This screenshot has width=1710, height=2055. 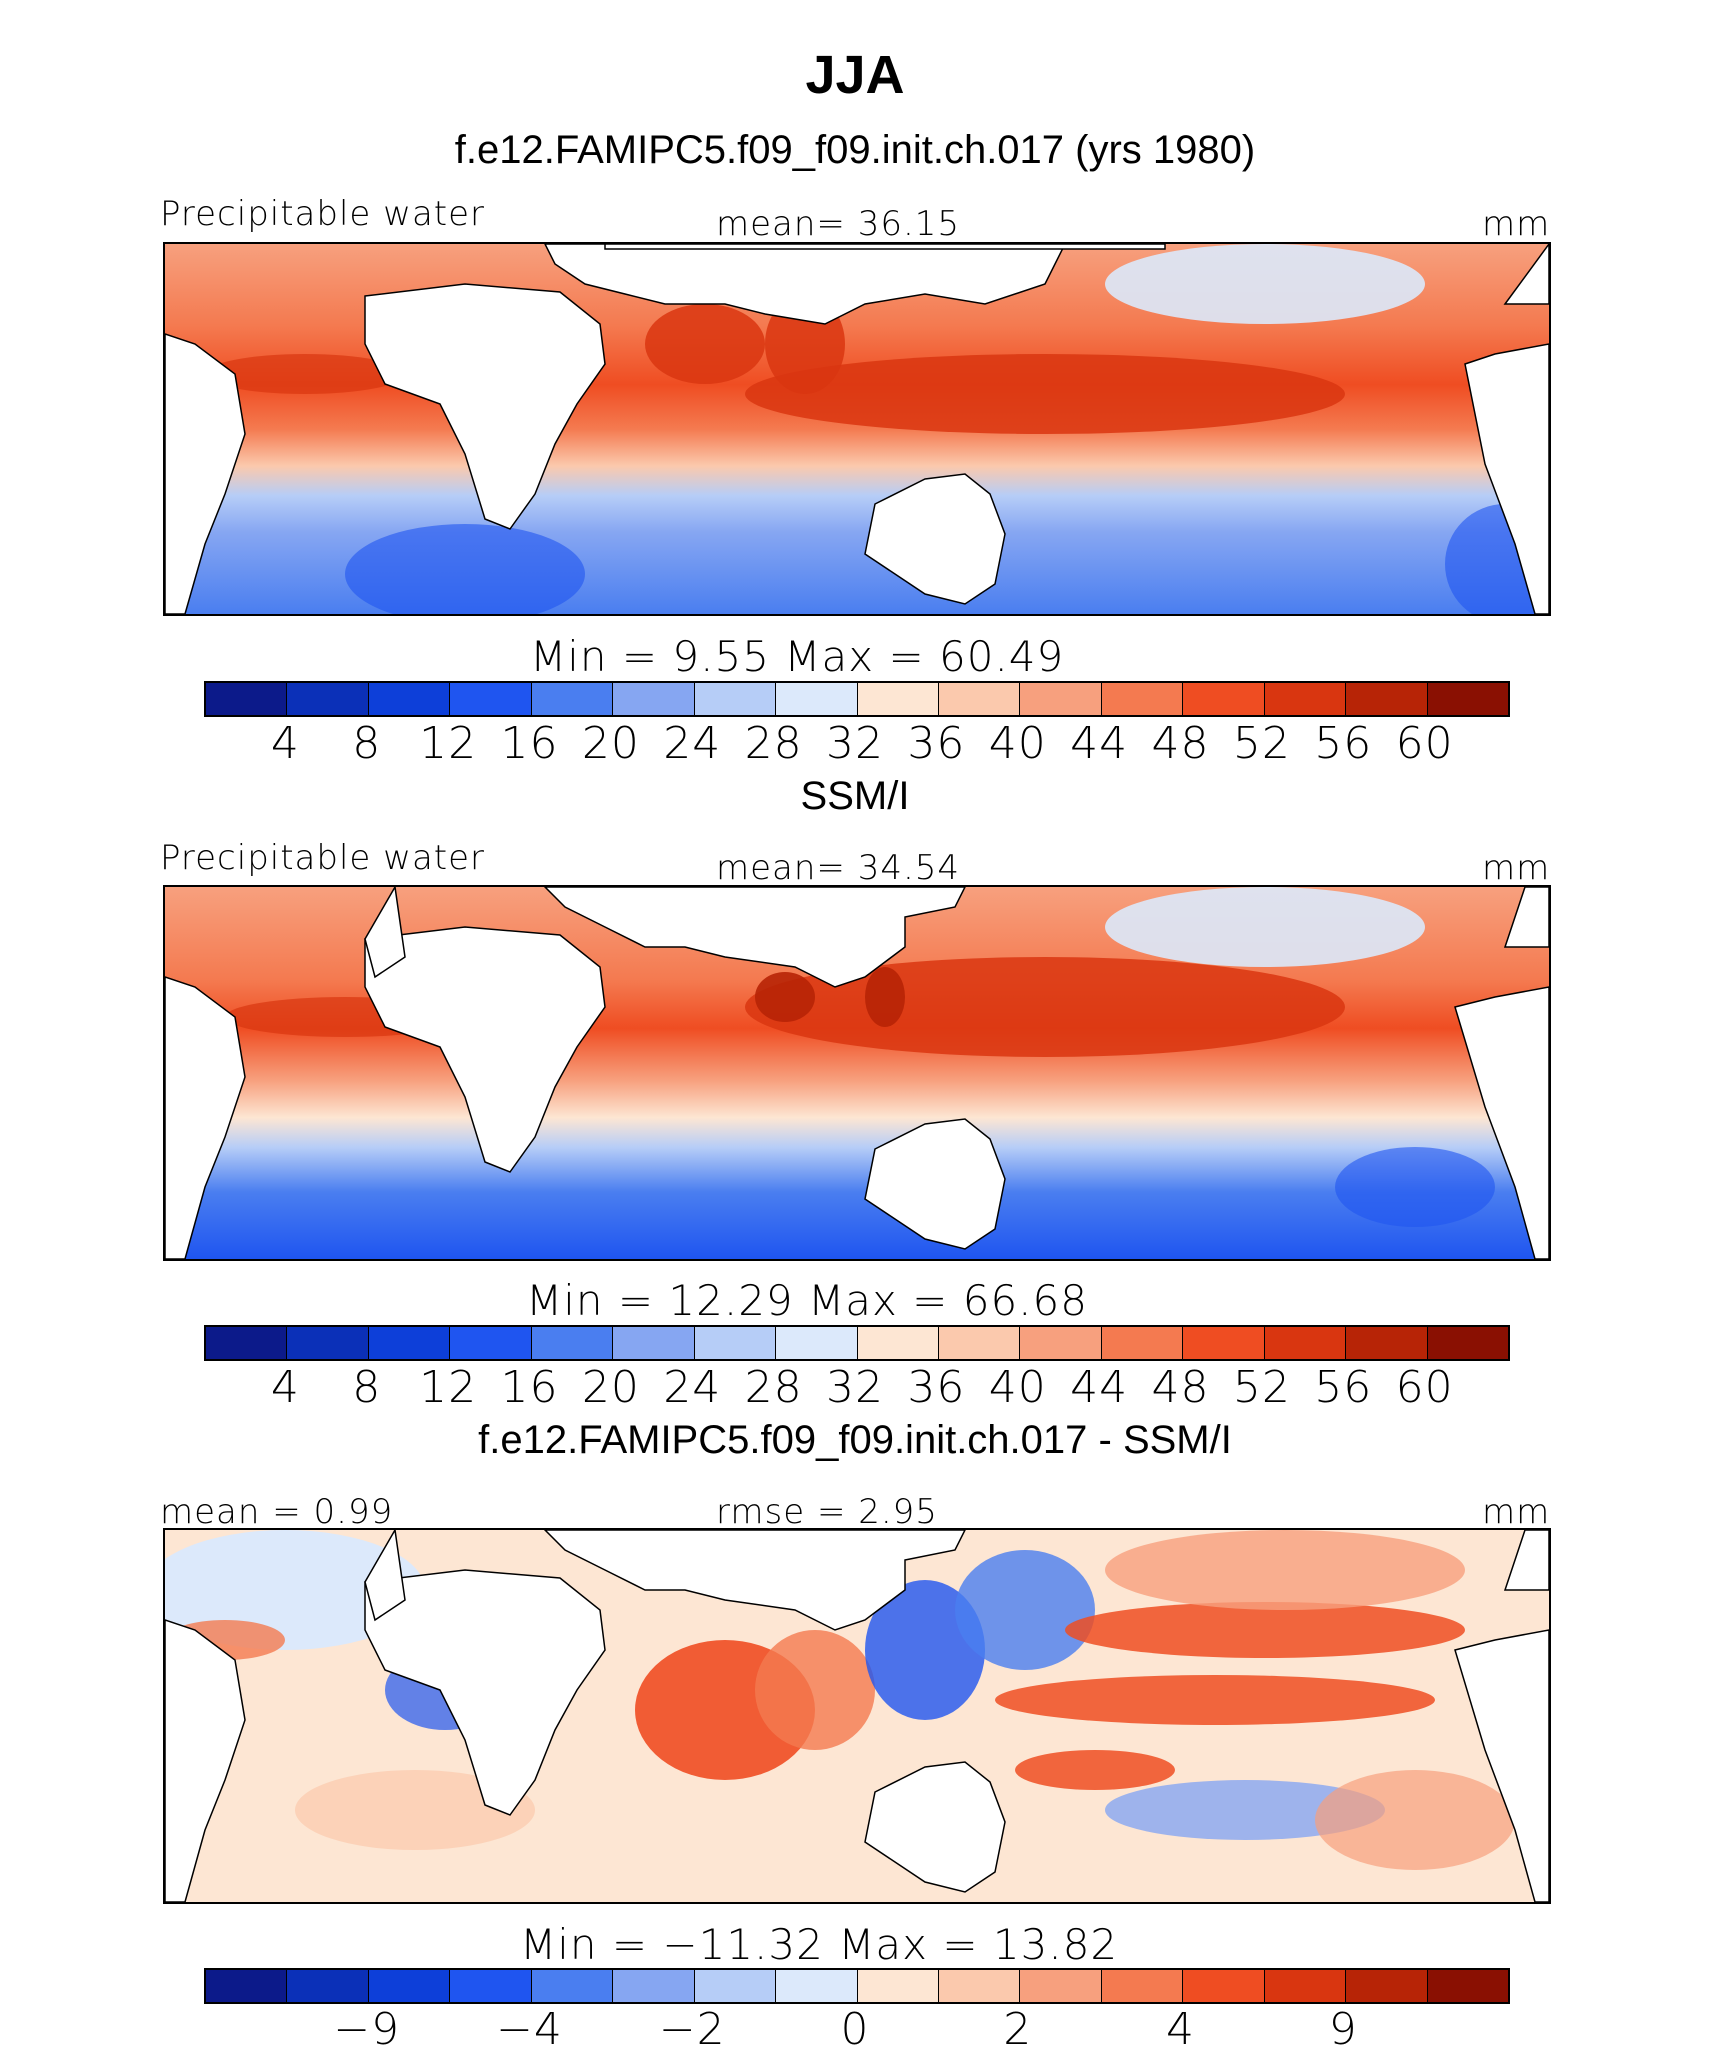 What do you see at coordinates (1516, 868) in the screenshot?
I see `panel-2-units-label: mm` at bounding box center [1516, 868].